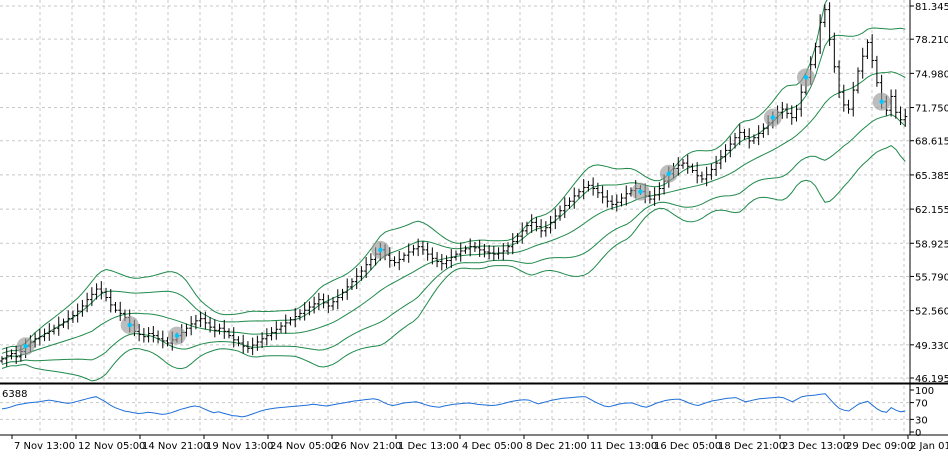  What do you see at coordinates (931, 244) in the screenshot?
I see `price-tick-label: 58.925` at bounding box center [931, 244].